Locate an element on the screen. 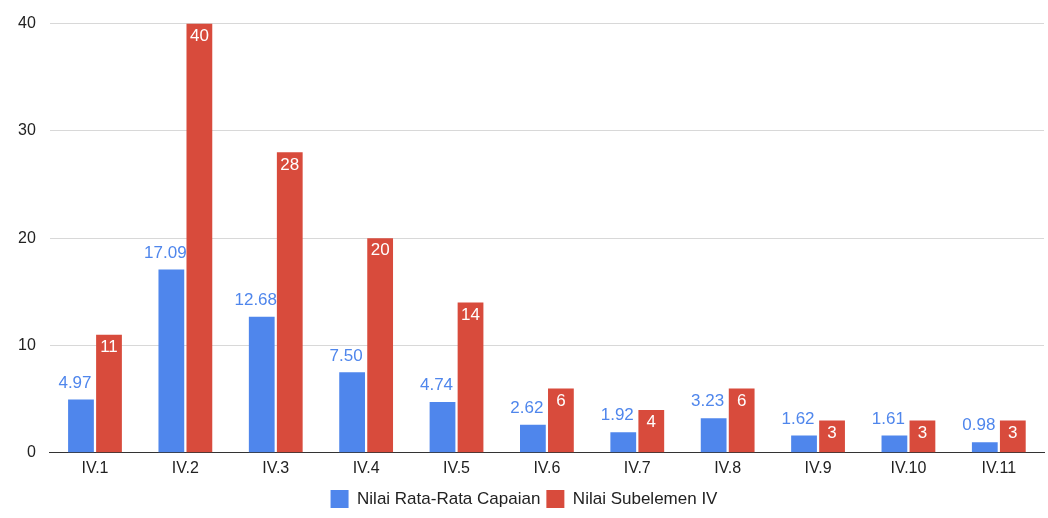  x-tick-label: IV.2 is located at coordinates (185, 467).